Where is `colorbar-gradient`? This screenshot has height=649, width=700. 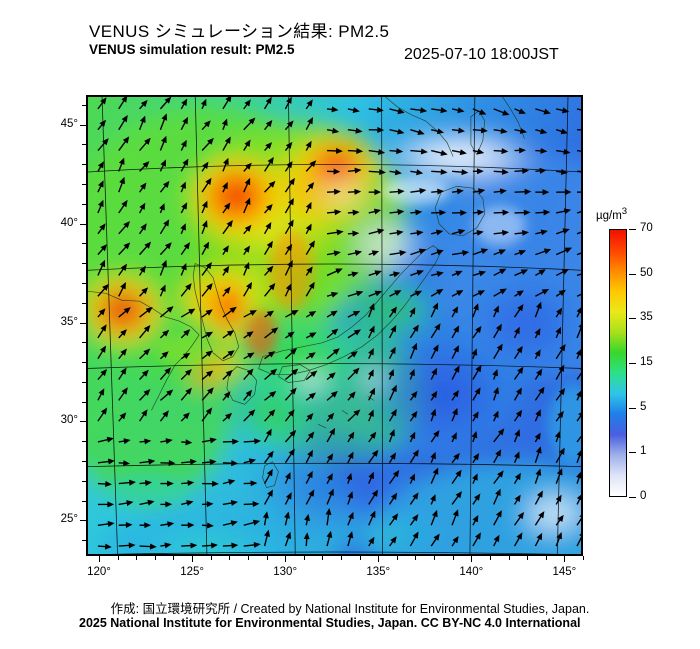
colorbar-gradient is located at coordinates (618, 363).